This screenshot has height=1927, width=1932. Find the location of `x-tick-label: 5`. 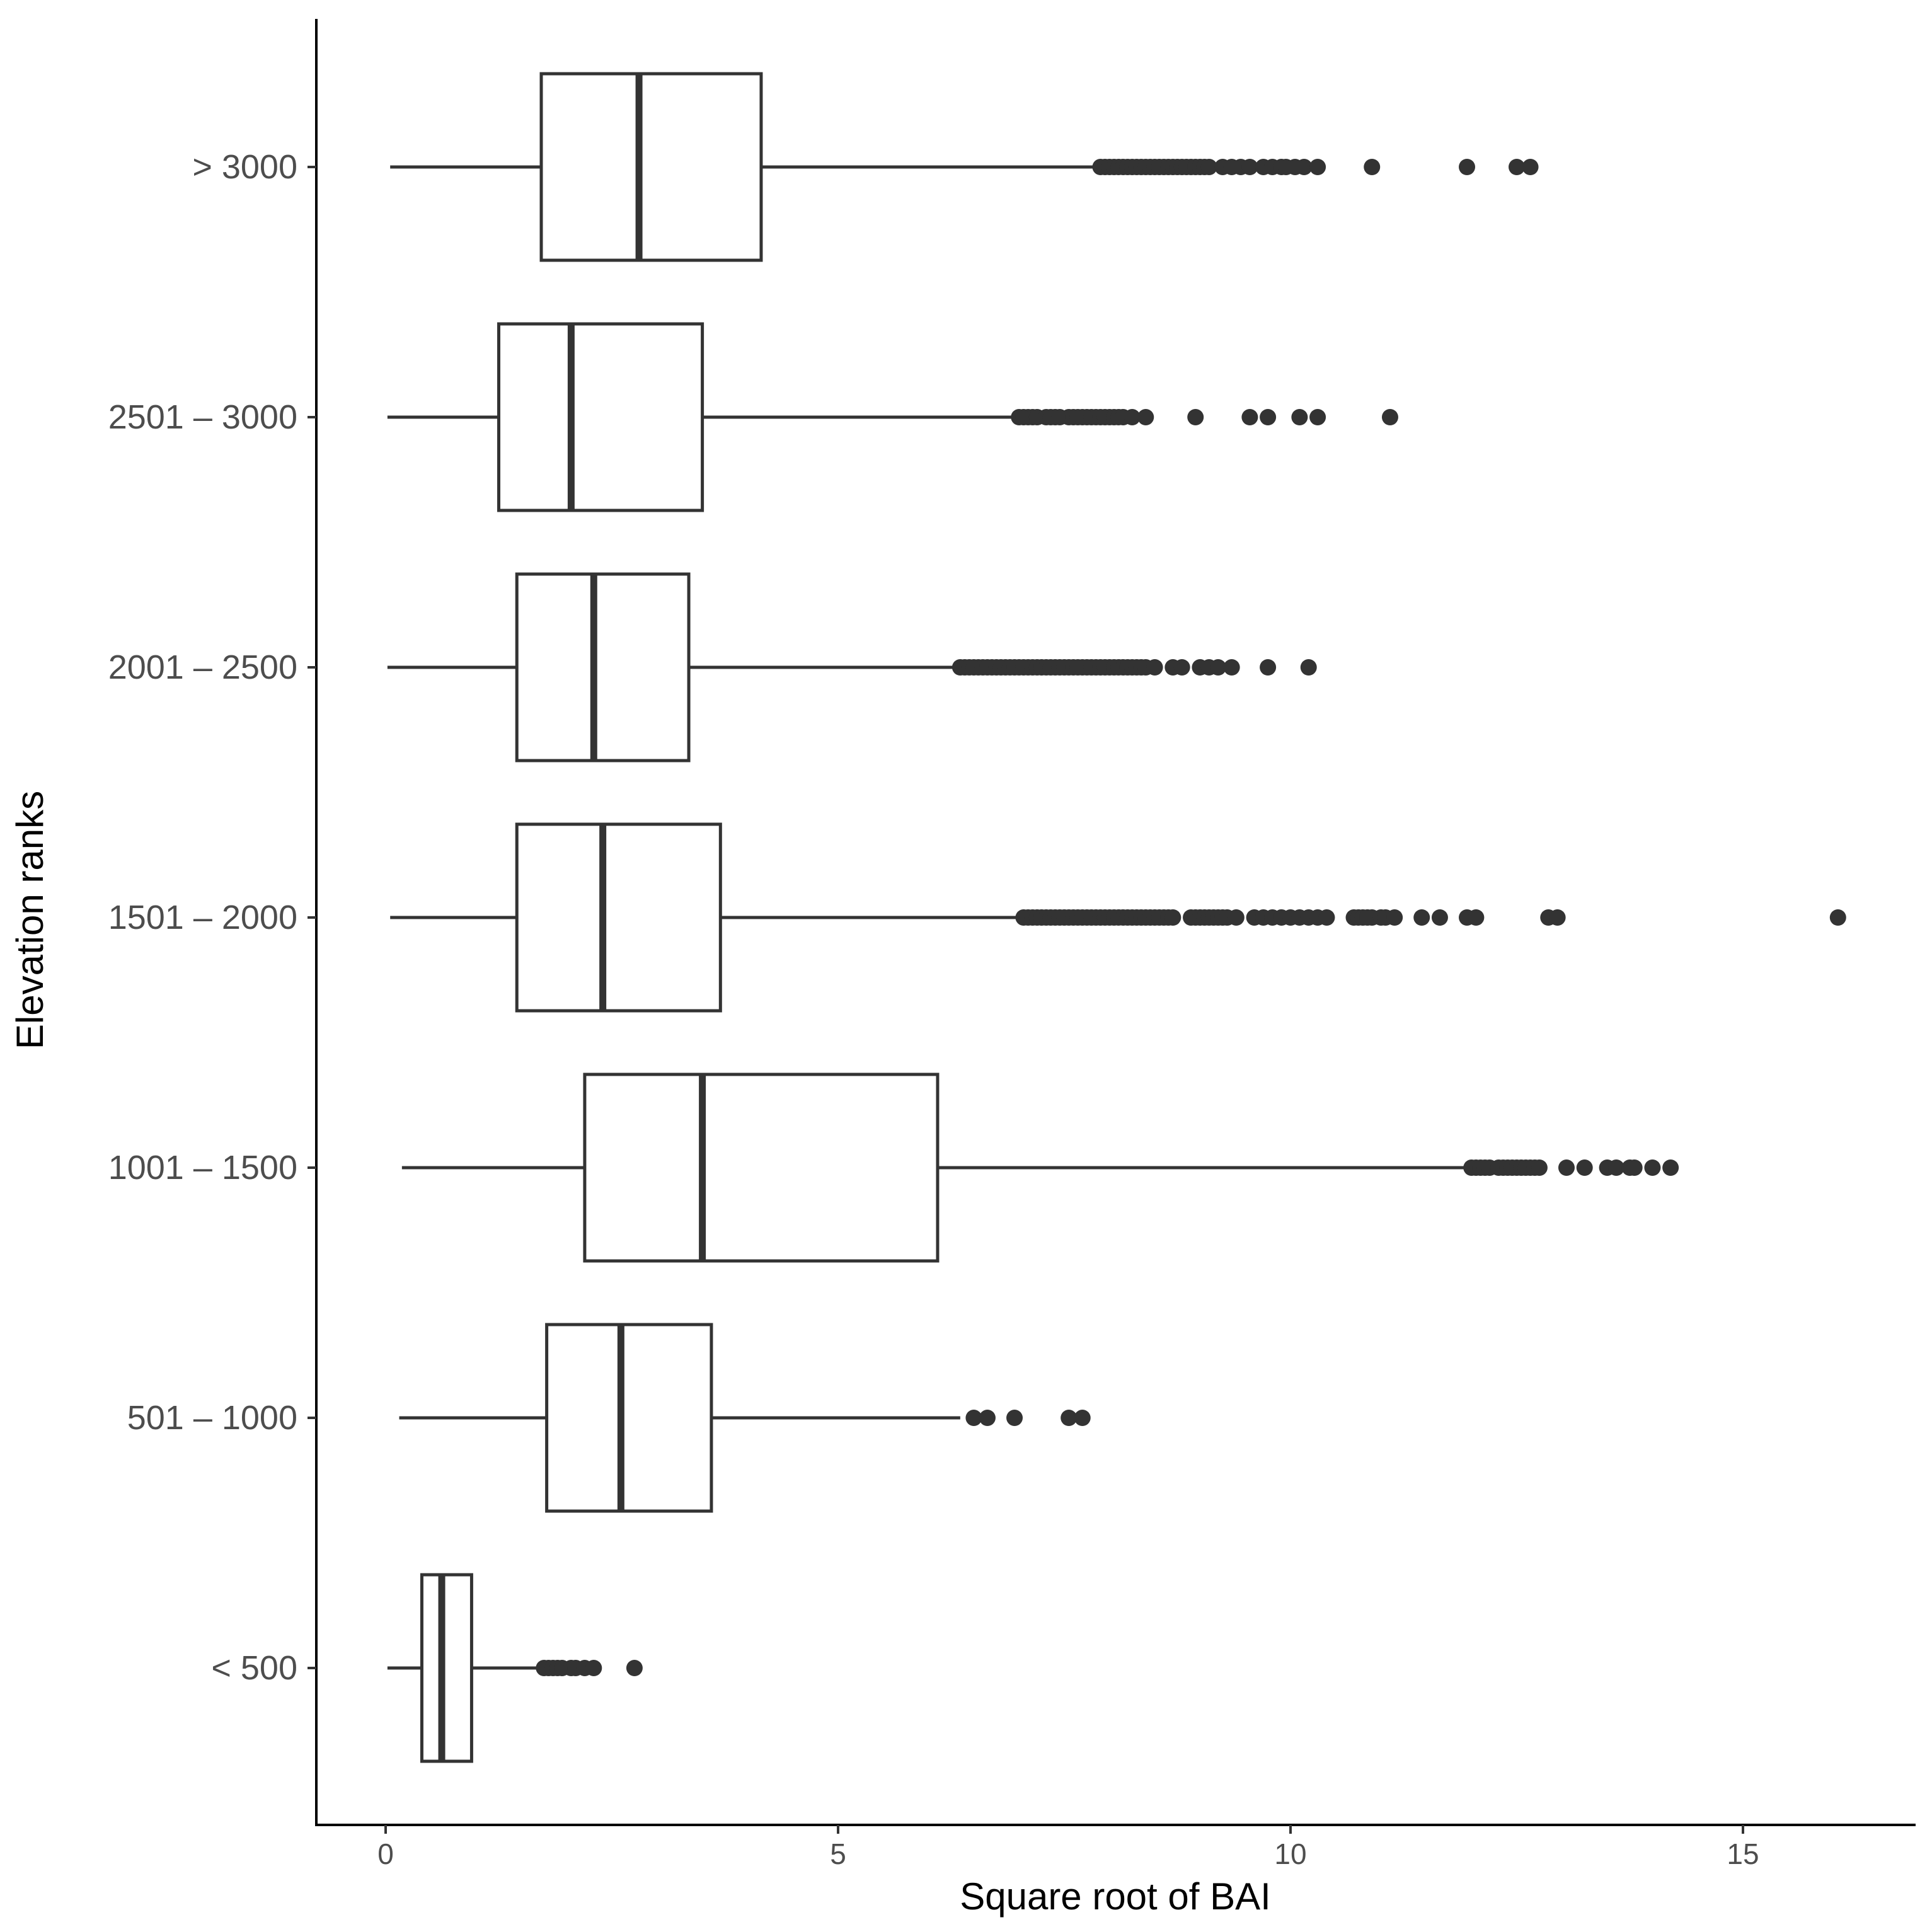

x-tick-label: 5 is located at coordinates (838, 1854).